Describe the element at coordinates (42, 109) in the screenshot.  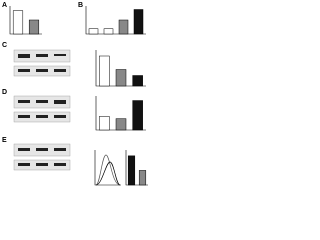
I see `blot-d` at that location.